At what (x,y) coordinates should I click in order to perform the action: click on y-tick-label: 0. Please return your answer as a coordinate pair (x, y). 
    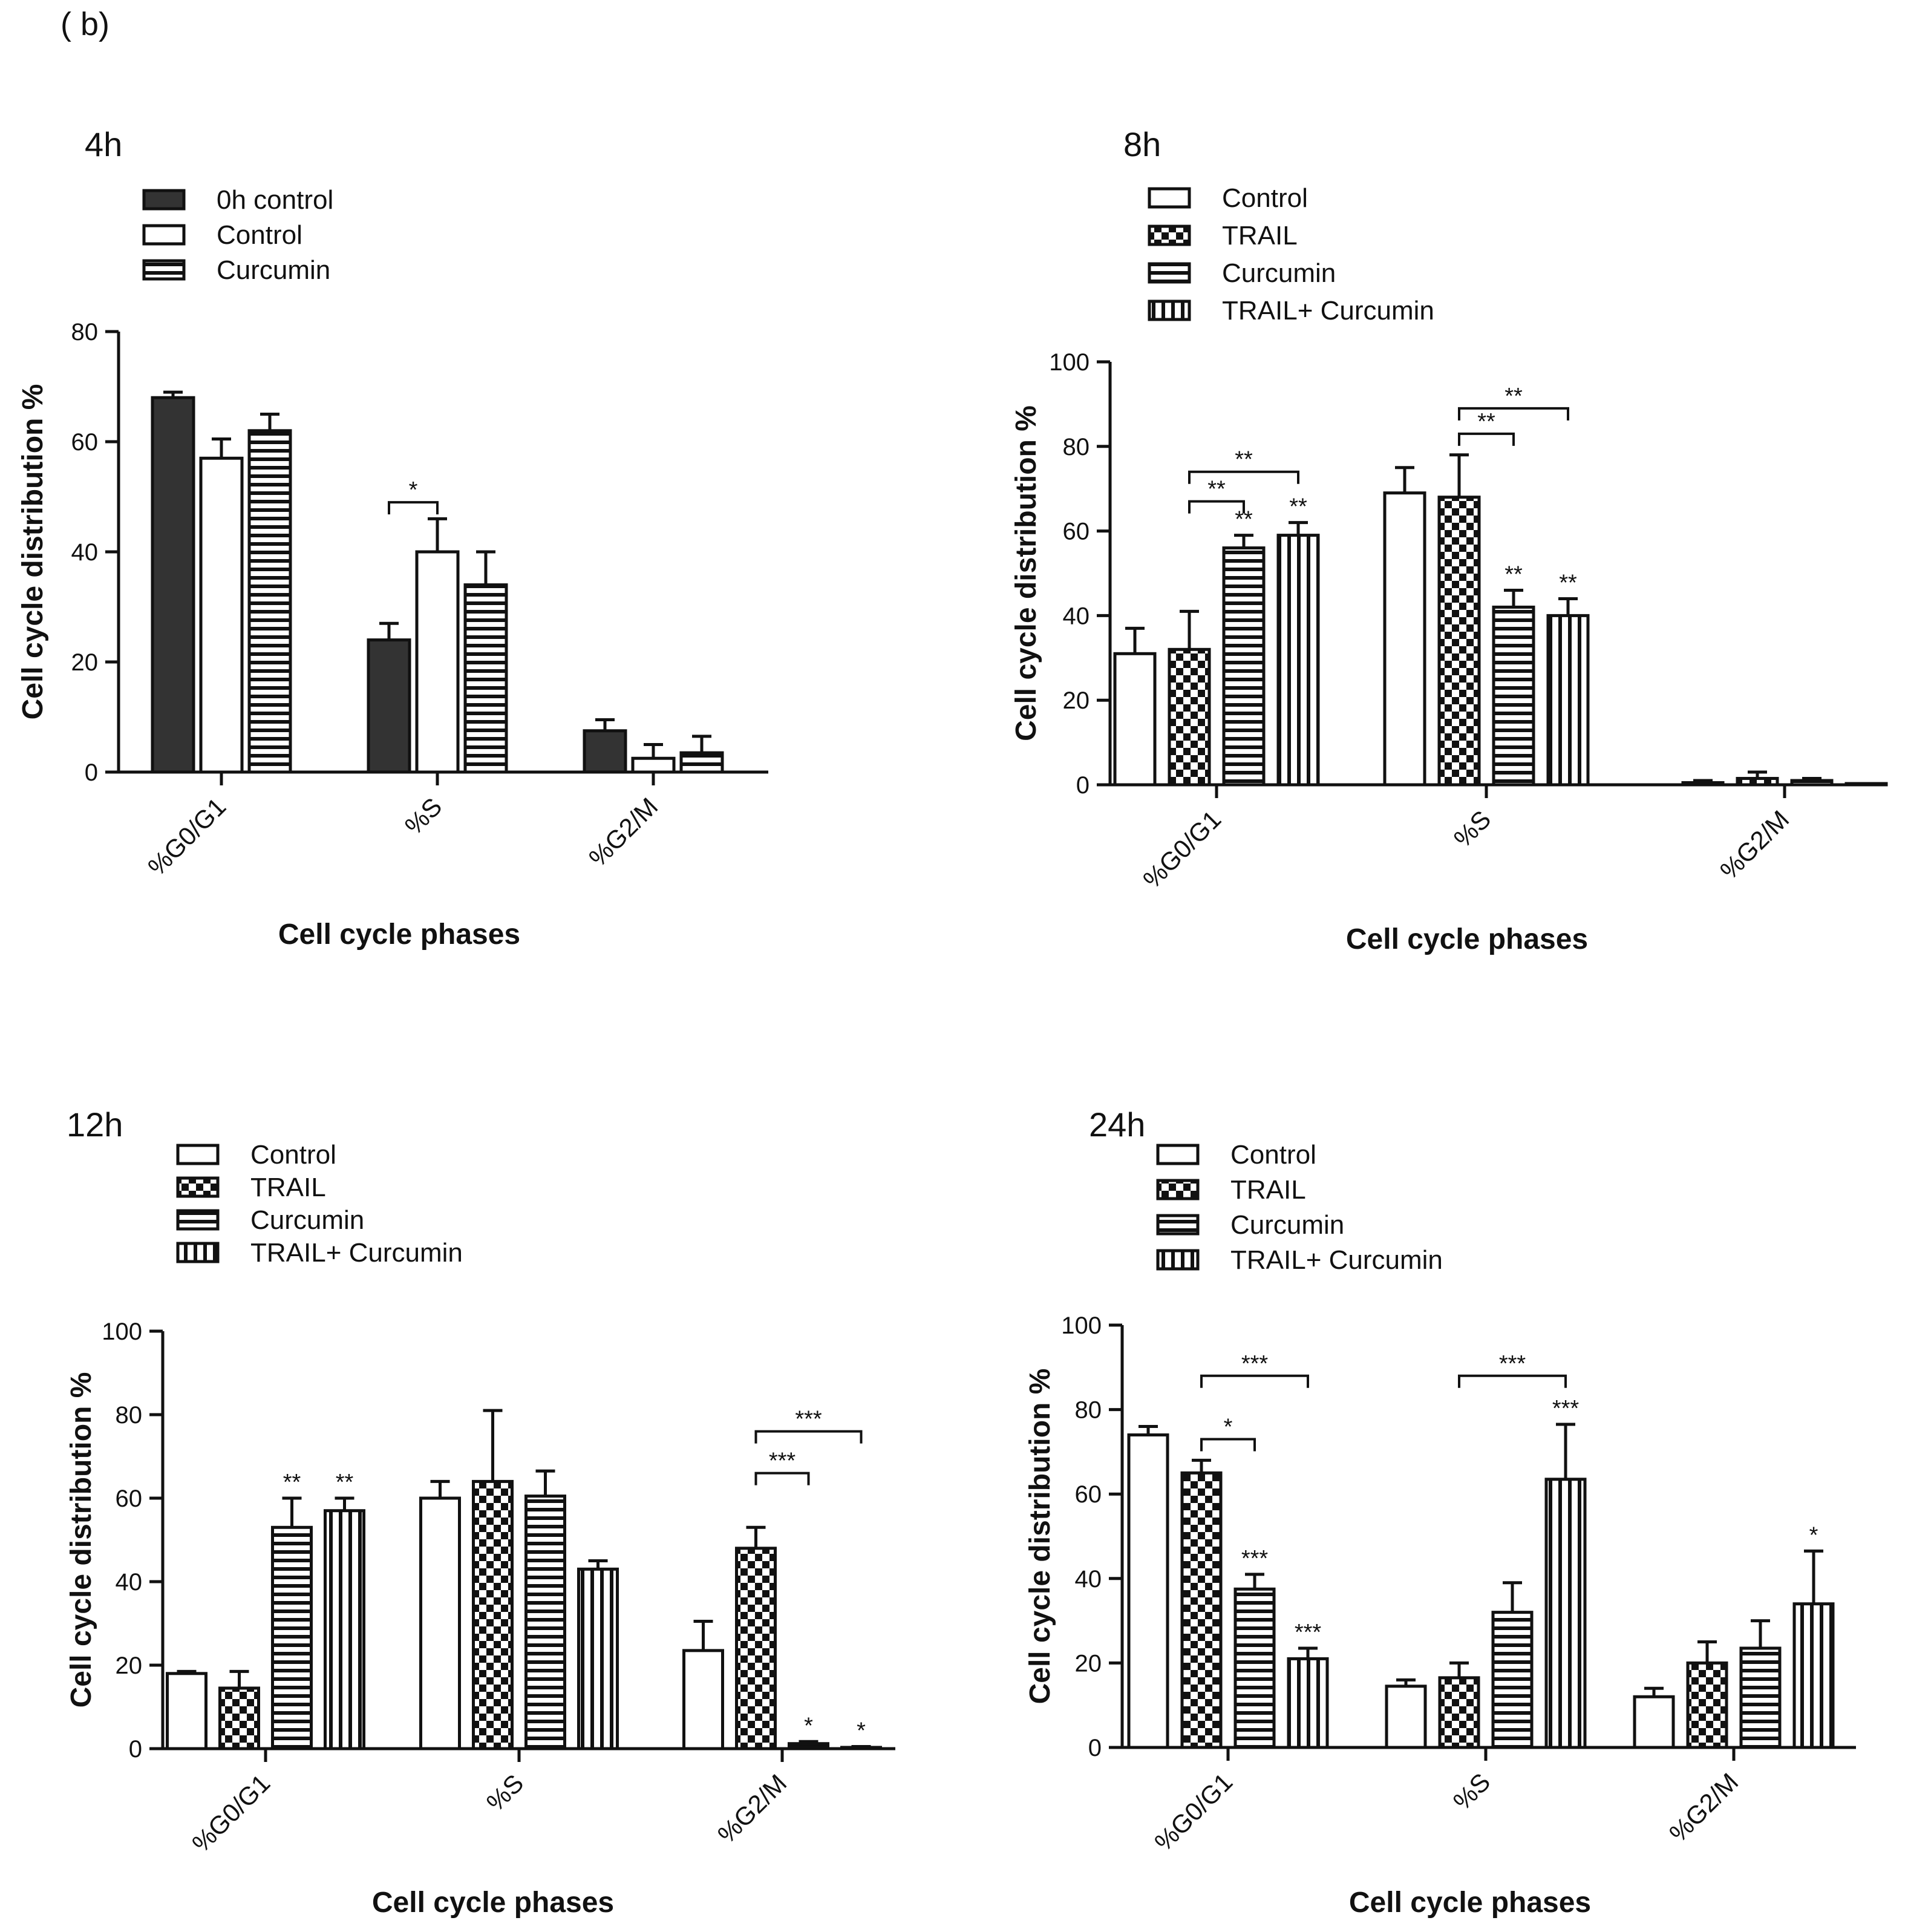
    Looking at the image, I should click on (1095, 1748).